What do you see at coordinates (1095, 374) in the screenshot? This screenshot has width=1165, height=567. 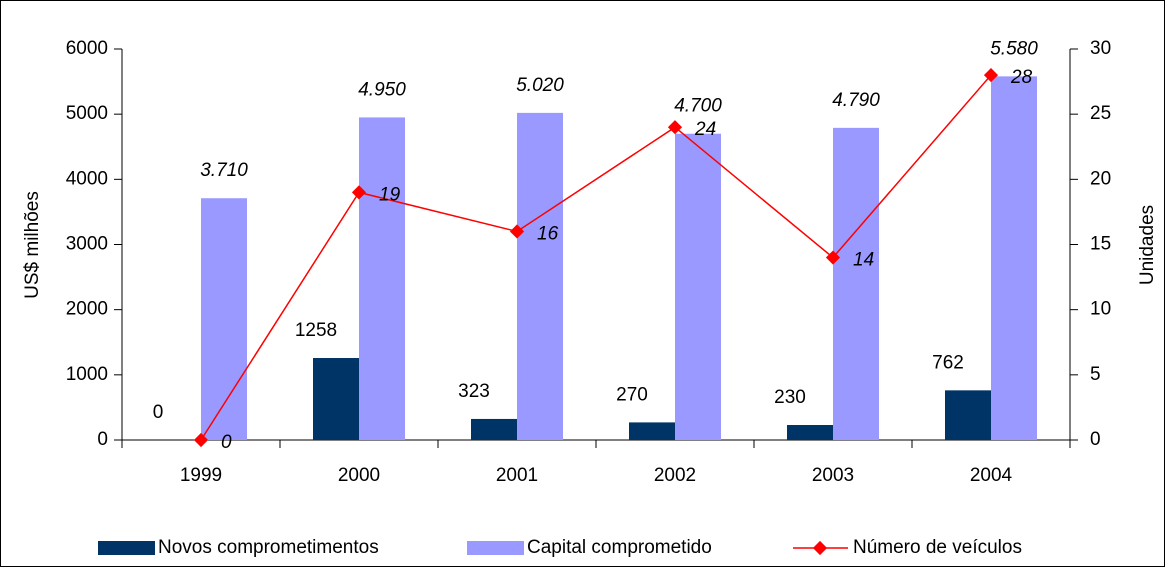 I see `y2-tick-label: 5` at bounding box center [1095, 374].